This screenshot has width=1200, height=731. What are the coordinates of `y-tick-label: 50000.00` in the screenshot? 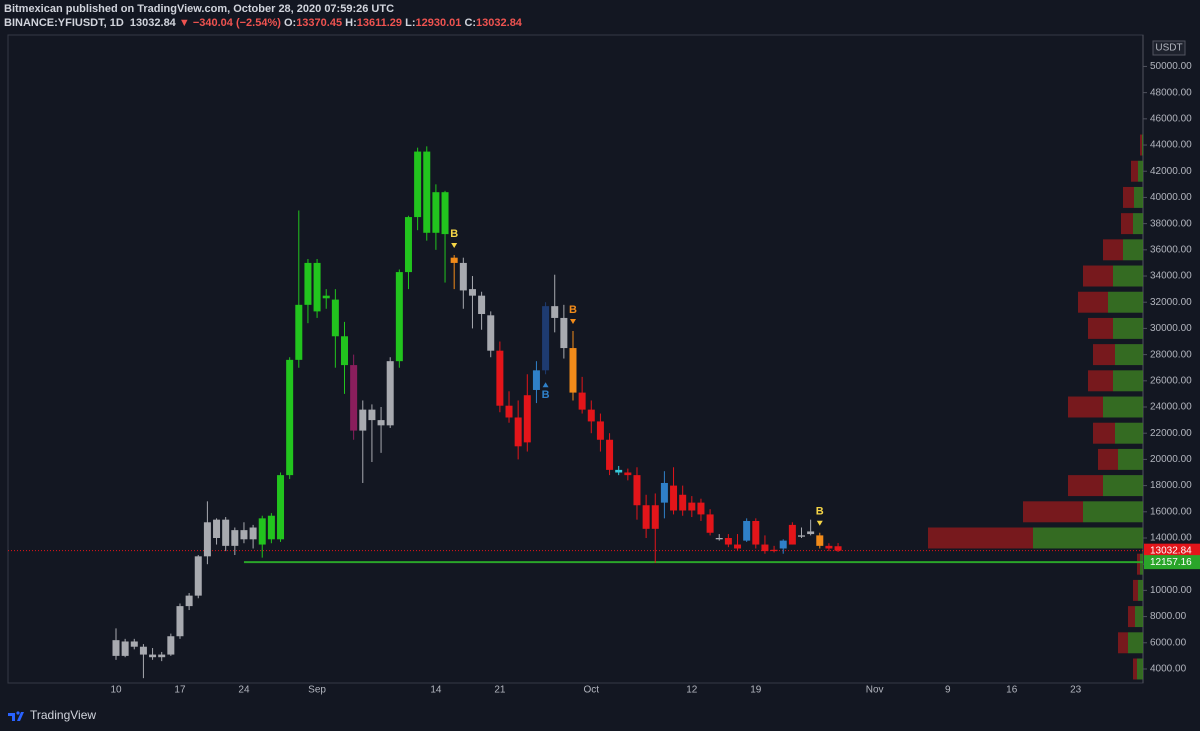 It's located at (1171, 66).